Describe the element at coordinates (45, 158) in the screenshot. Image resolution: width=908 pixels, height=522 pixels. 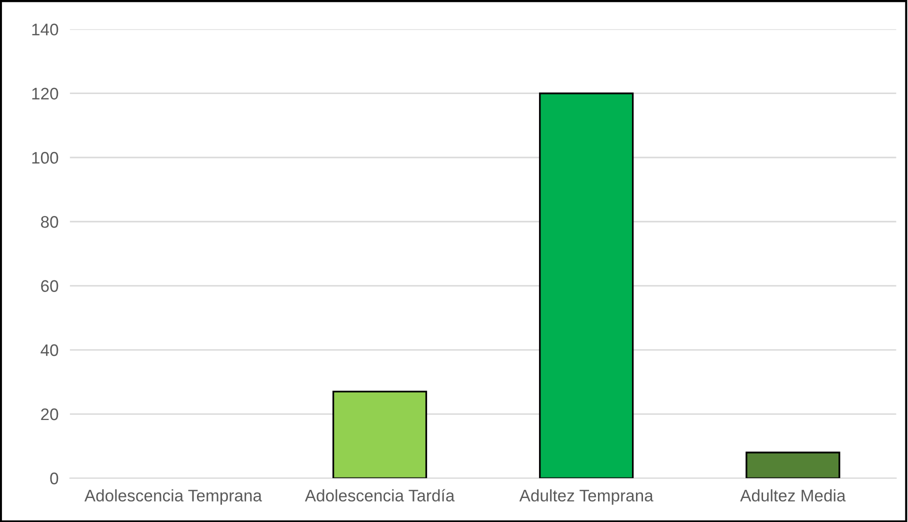
I see `y-tick-label: 100` at that location.